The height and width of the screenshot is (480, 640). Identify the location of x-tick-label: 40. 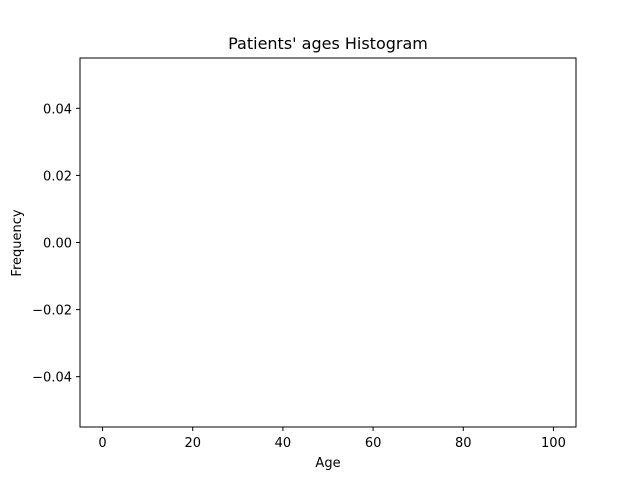
(283, 443).